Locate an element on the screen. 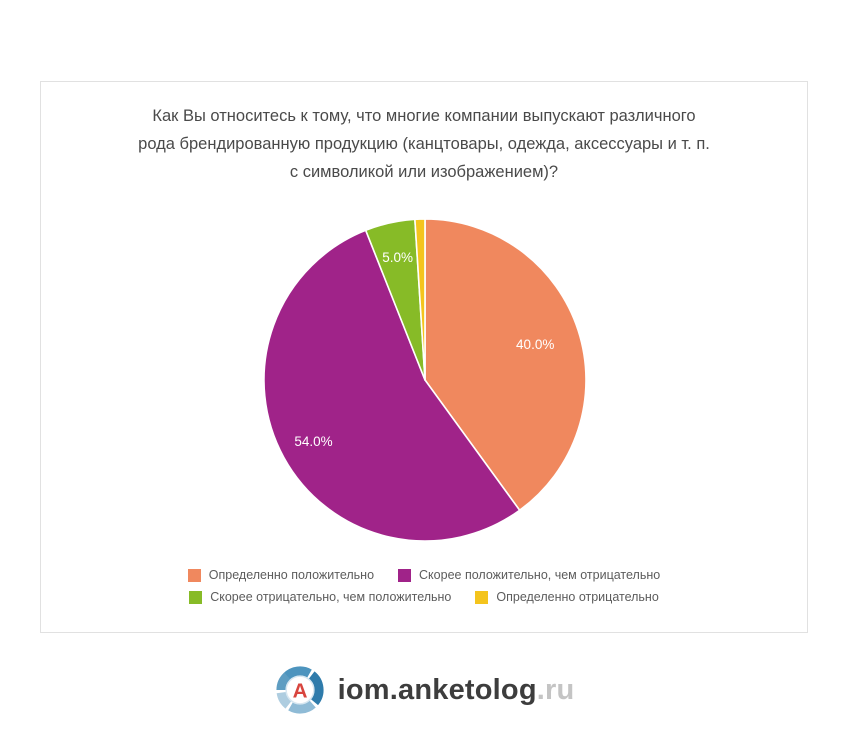  pie-slice-label-0: 40.0% is located at coordinates (535, 344).